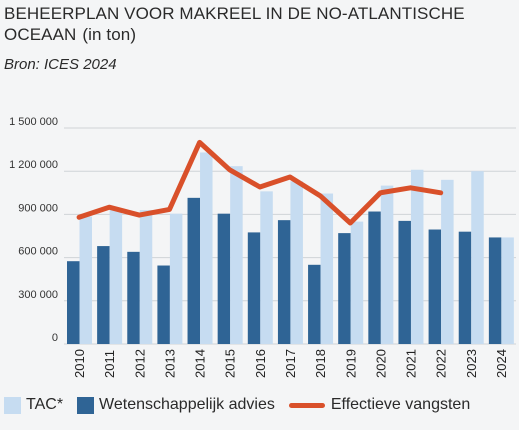  I want to click on y-tick-label: 0, so click(55, 338).